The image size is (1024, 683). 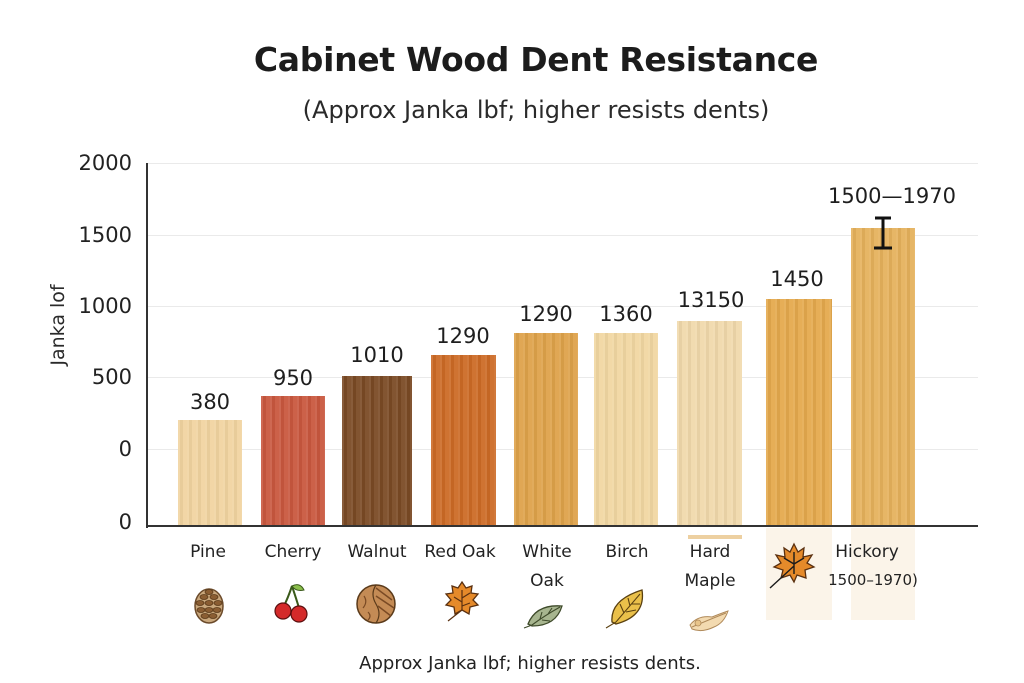 What do you see at coordinates (58, 325) in the screenshot?
I see `y-axis-label: Janka lof` at bounding box center [58, 325].